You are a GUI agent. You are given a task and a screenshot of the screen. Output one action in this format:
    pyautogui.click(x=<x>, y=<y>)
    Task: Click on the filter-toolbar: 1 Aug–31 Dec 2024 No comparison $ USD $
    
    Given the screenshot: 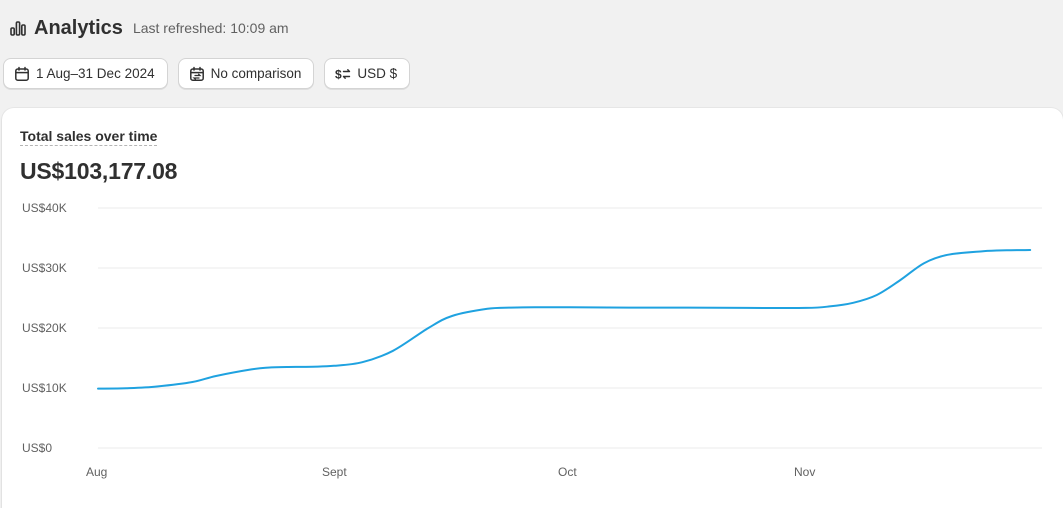 What is the action you would take?
    pyautogui.click(x=207, y=73)
    